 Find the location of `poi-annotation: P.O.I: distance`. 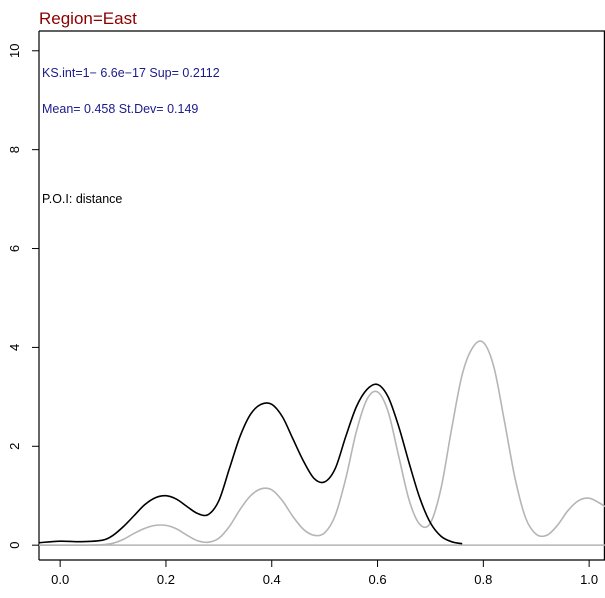

poi-annotation: P.O.I: distance is located at coordinates (82, 199).